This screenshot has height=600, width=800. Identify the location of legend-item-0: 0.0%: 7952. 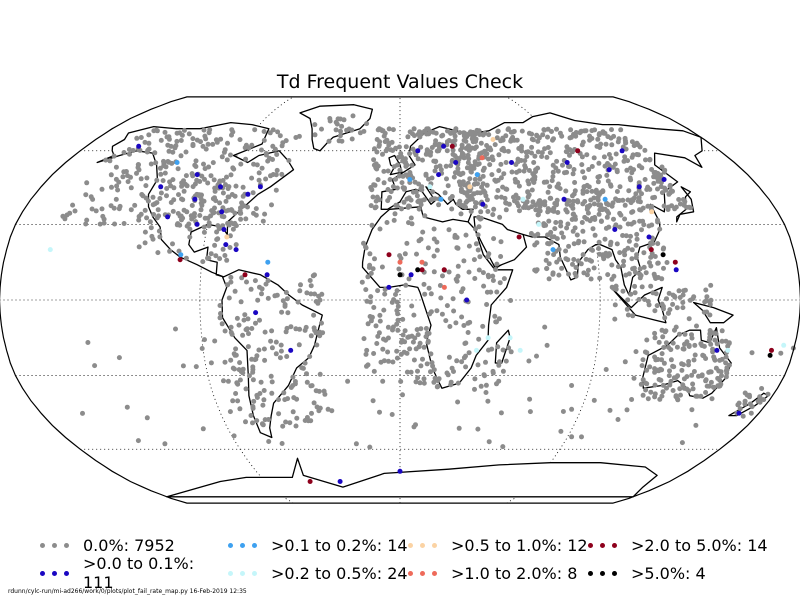
(134, 545).